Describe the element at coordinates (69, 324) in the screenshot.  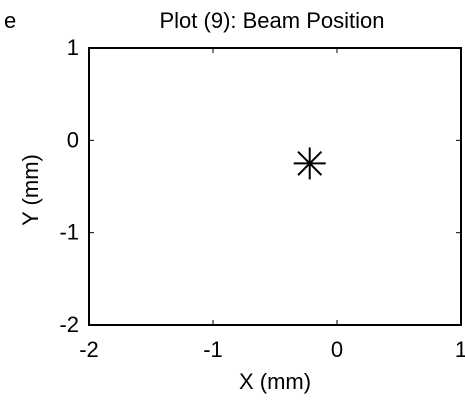
I see `y-tick-label: -2` at that location.